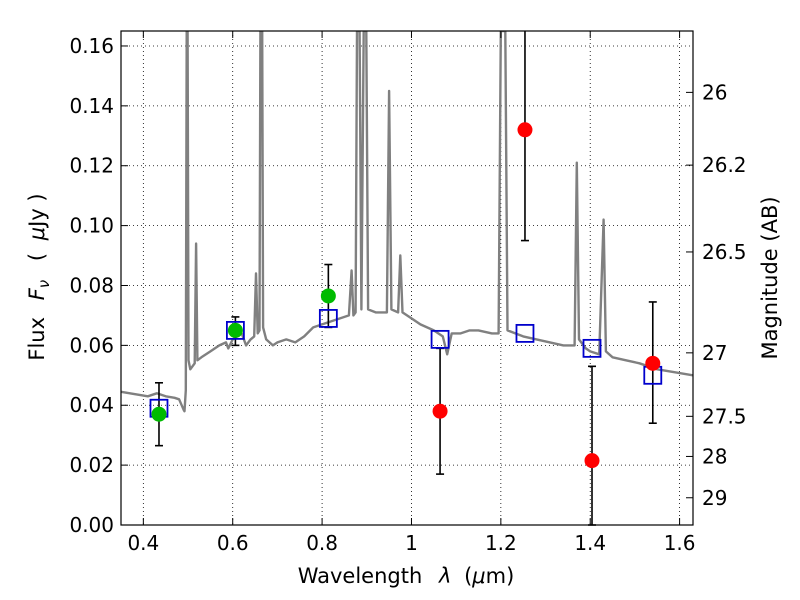 The width and height of the screenshot is (800, 600). Describe the element at coordinates (501, 543) in the screenshot. I see `x-tick-label: 1.2` at that location.